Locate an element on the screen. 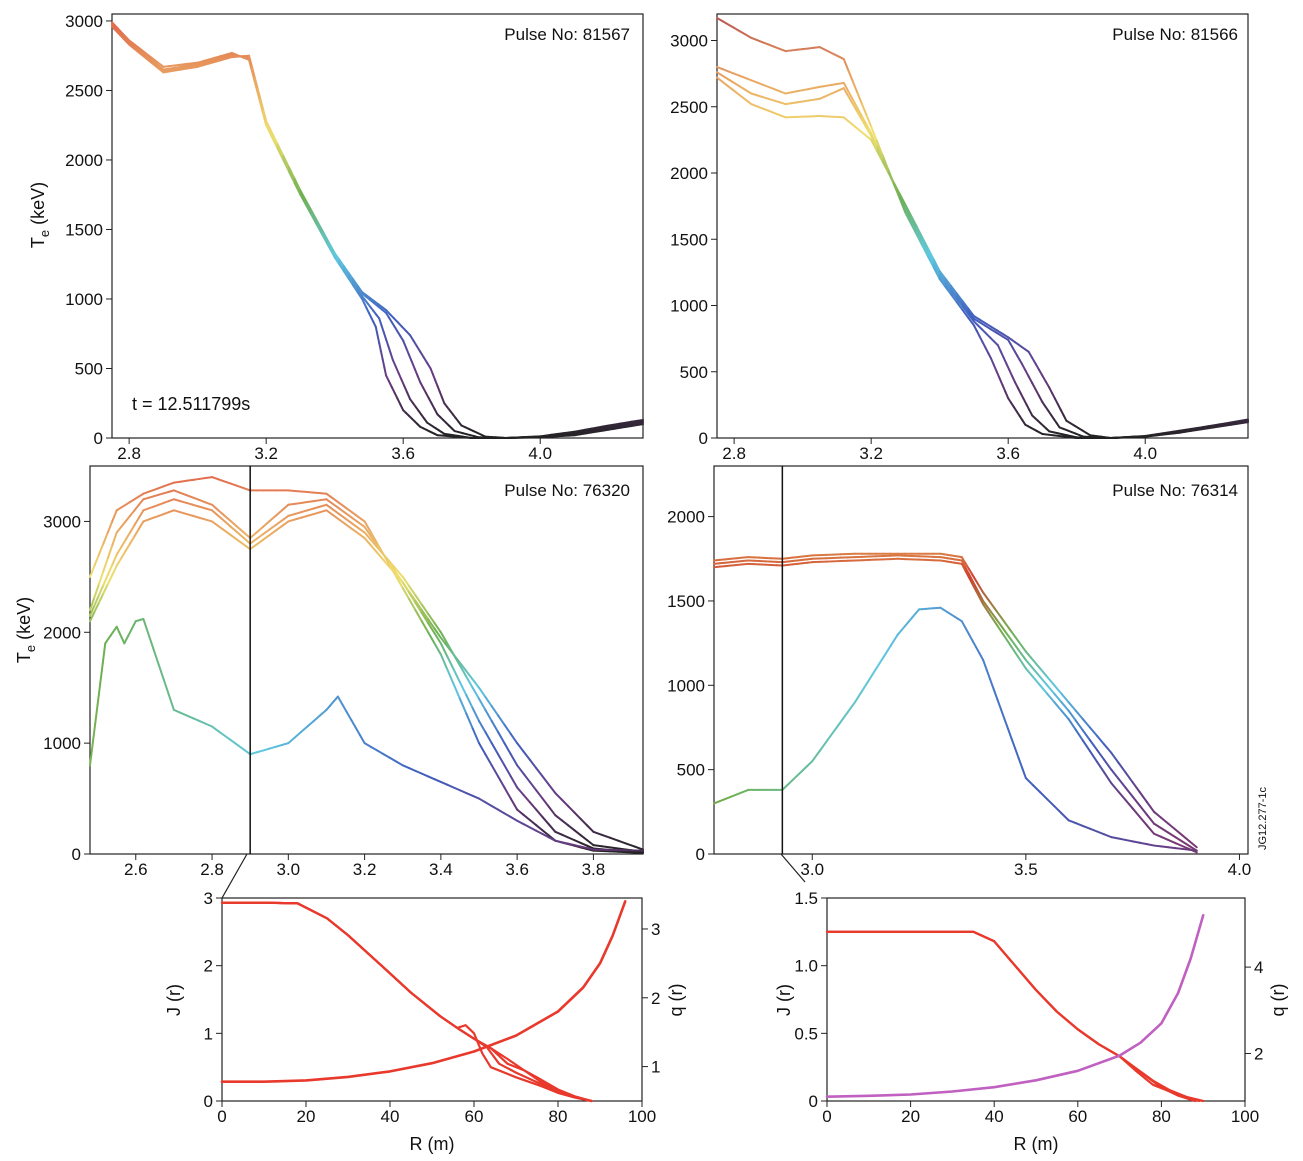 The height and width of the screenshot is (1161, 1303). x-tick-label: 100 is located at coordinates (642, 1116).